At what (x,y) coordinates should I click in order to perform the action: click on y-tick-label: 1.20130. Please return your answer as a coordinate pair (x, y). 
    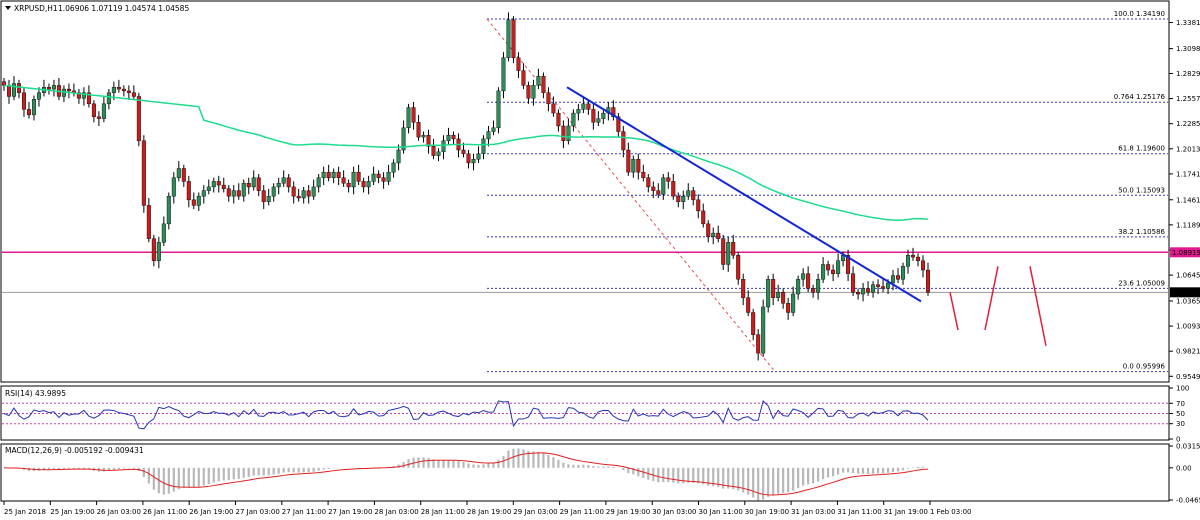
    Looking at the image, I should click on (1188, 149).